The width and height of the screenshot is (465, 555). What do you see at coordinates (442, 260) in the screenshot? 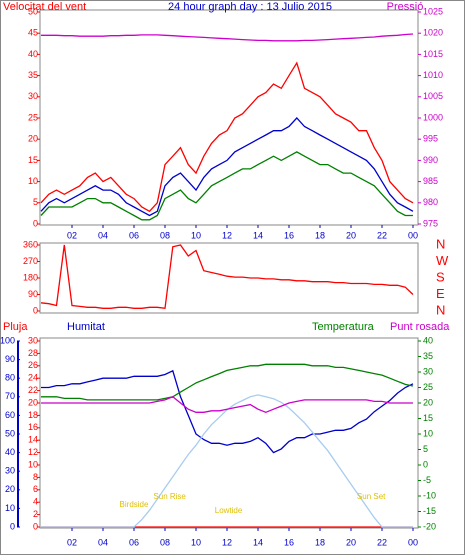
I see `y-tick-label: W` at bounding box center [442, 260].